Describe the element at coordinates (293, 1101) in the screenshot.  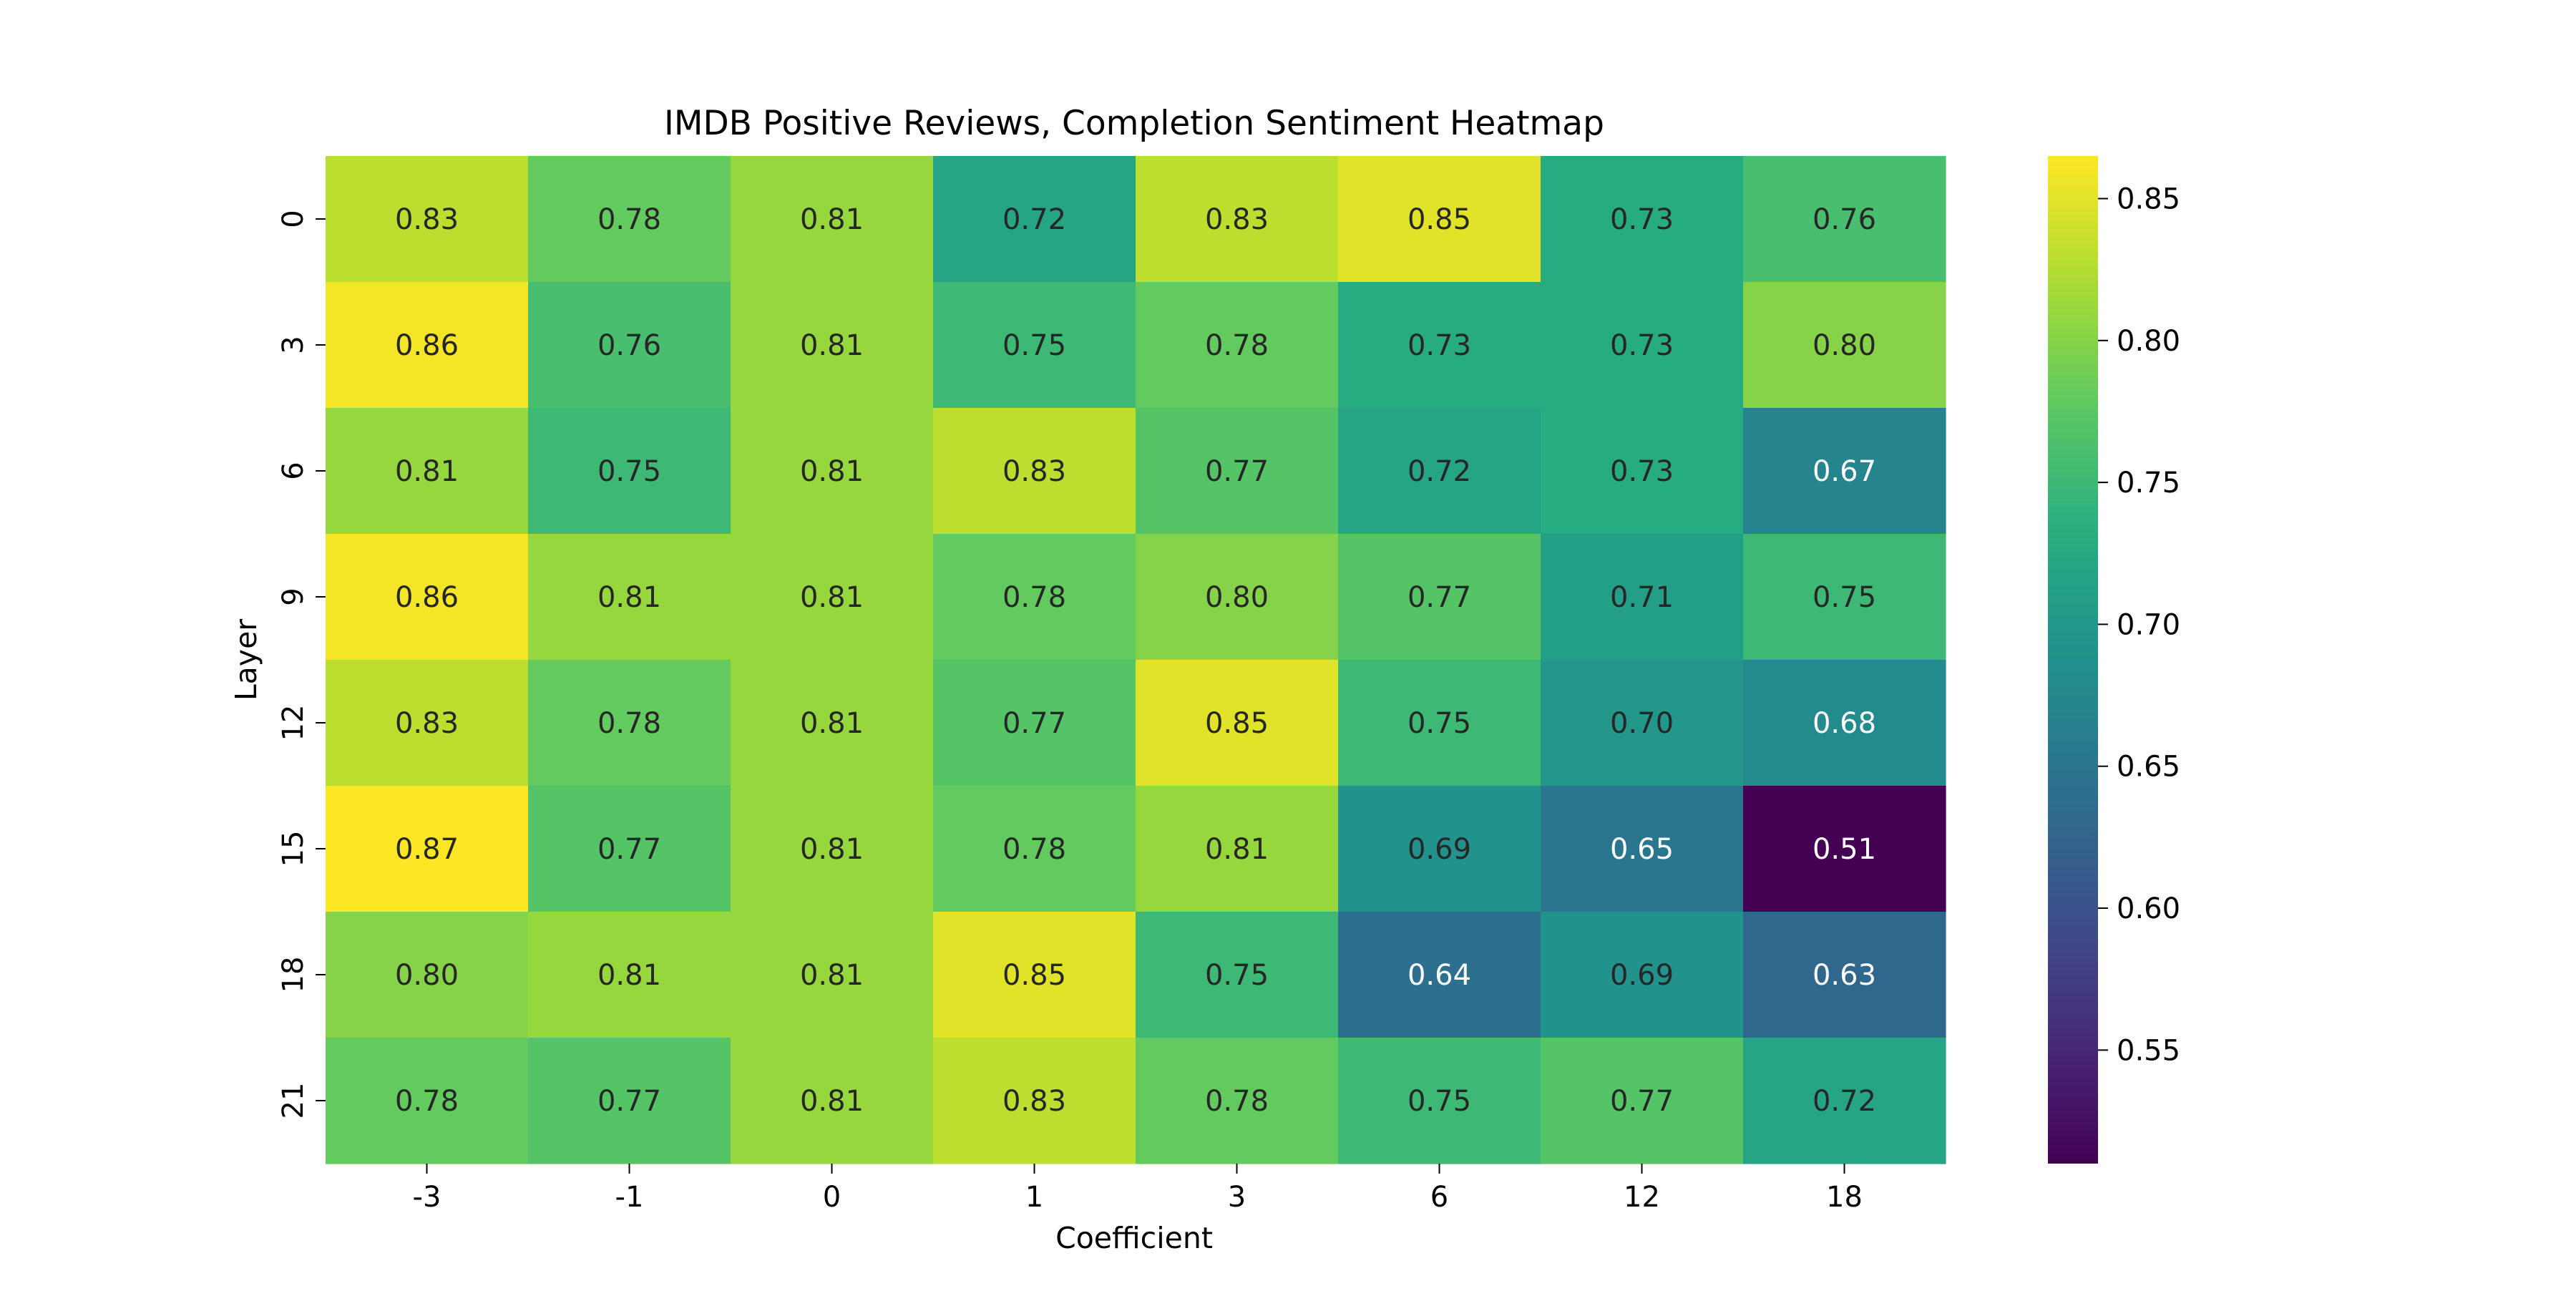
I see `y-tick-label: 21` at that location.